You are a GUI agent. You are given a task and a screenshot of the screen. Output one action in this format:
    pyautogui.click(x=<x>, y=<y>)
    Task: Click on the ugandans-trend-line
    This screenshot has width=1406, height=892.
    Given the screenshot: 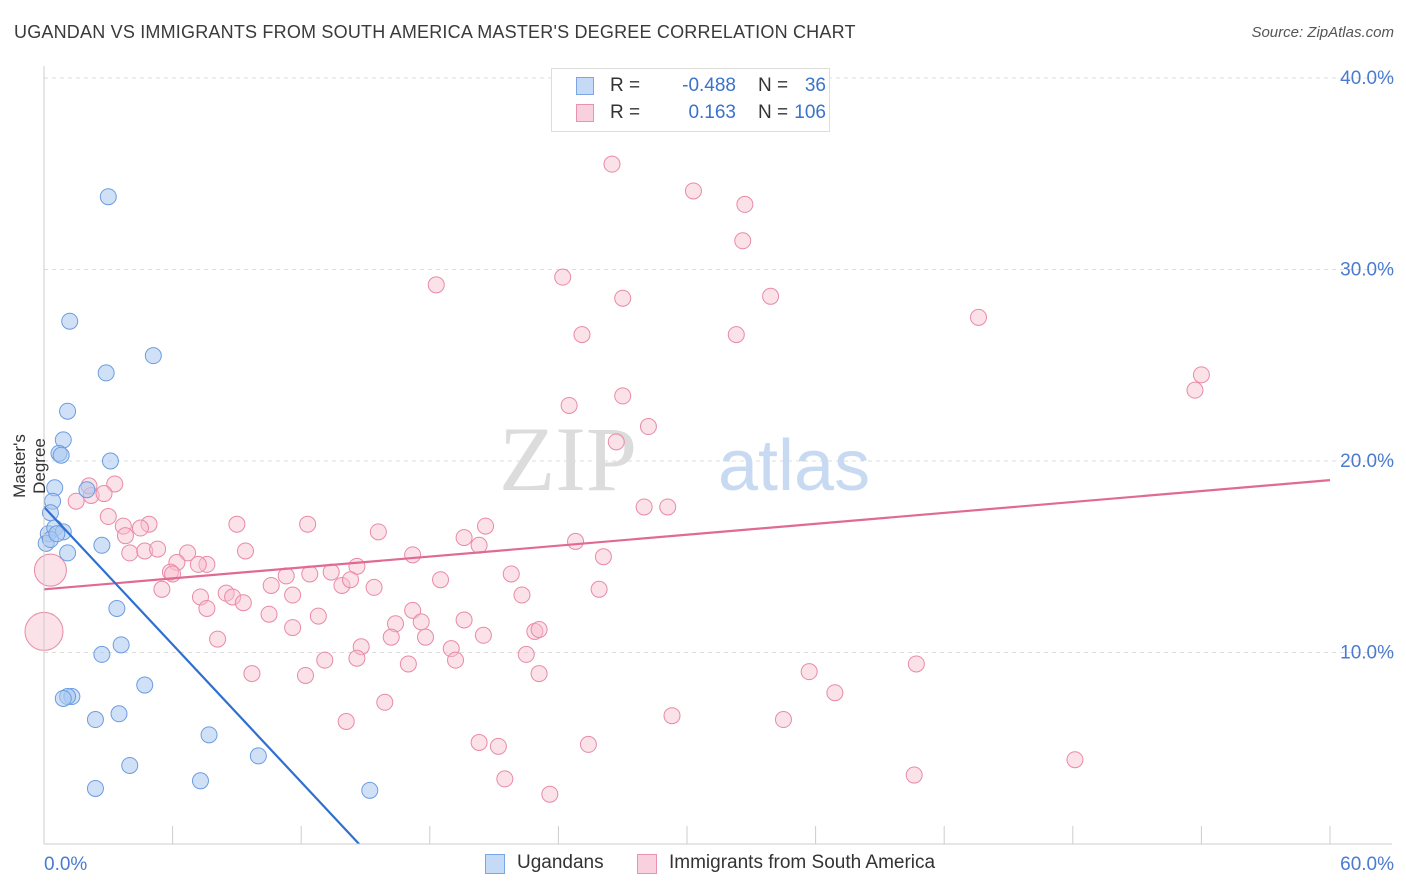 What is the action you would take?
    pyautogui.click(x=201, y=675)
    